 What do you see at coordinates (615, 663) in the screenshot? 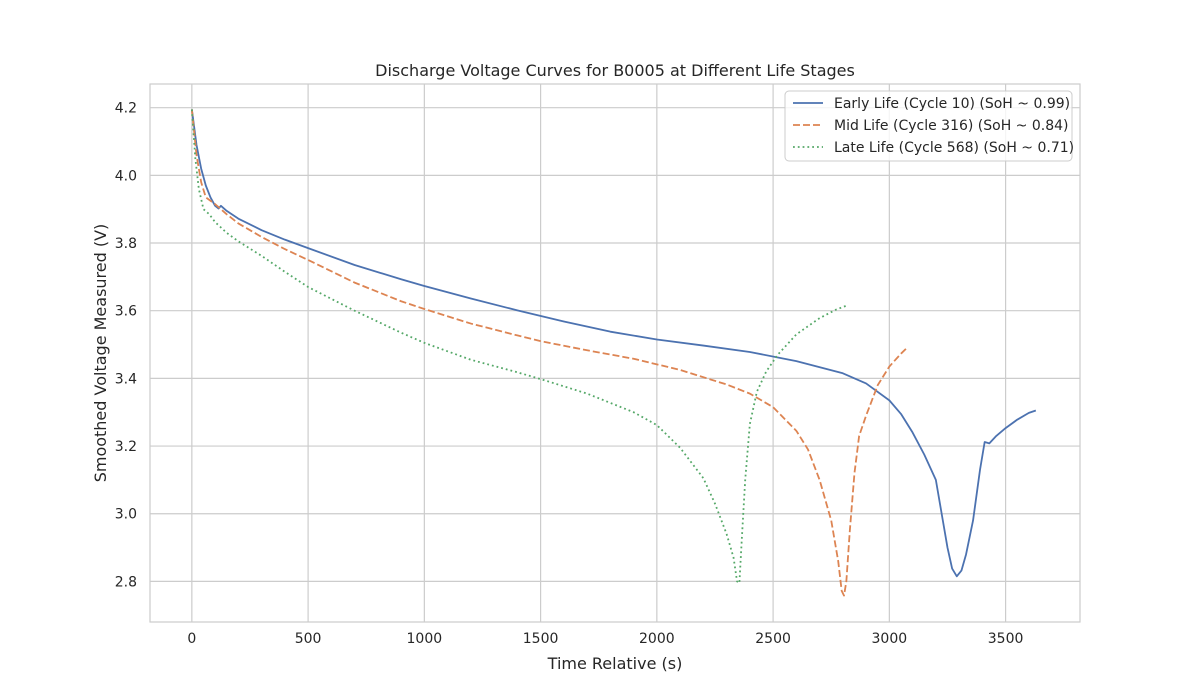
I see `x-axis-title: Time Relative (s)` at bounding box center [615, 663].